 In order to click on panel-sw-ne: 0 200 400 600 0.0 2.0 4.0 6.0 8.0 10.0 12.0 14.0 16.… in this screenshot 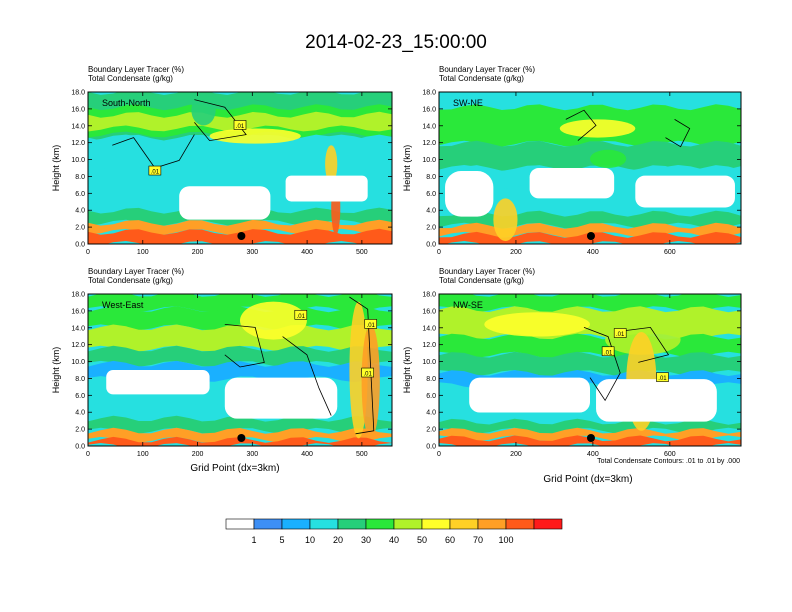, I will do `click(572, 160)`.